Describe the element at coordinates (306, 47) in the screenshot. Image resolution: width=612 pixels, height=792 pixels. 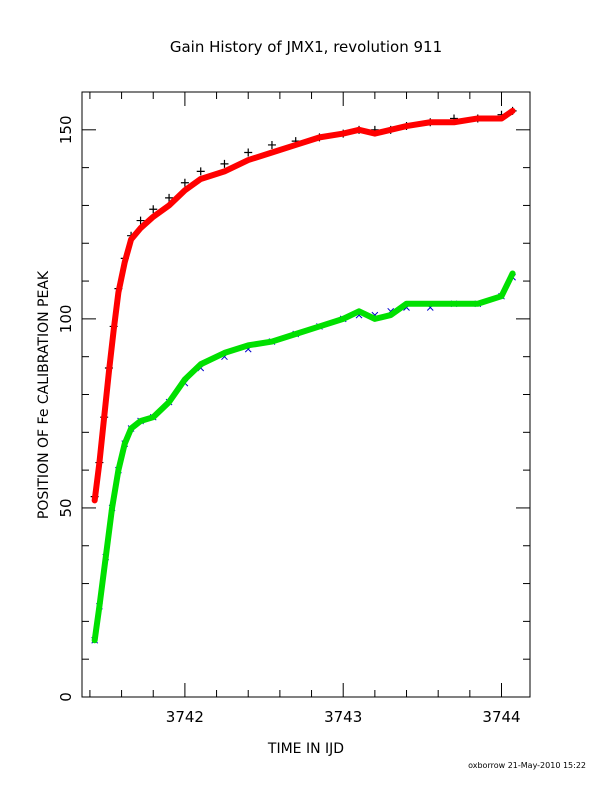
I see `chart-title: Gain History of JMX1, revolution 911` at that location.